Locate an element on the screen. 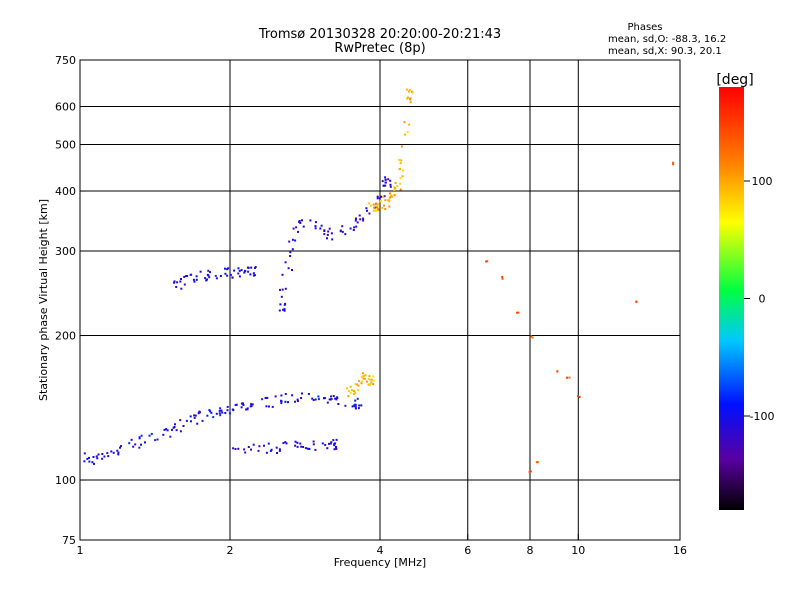 The width and height of the screenshot is (800, 604). y-tick-label: 600 is located at coordinates (65, 107).